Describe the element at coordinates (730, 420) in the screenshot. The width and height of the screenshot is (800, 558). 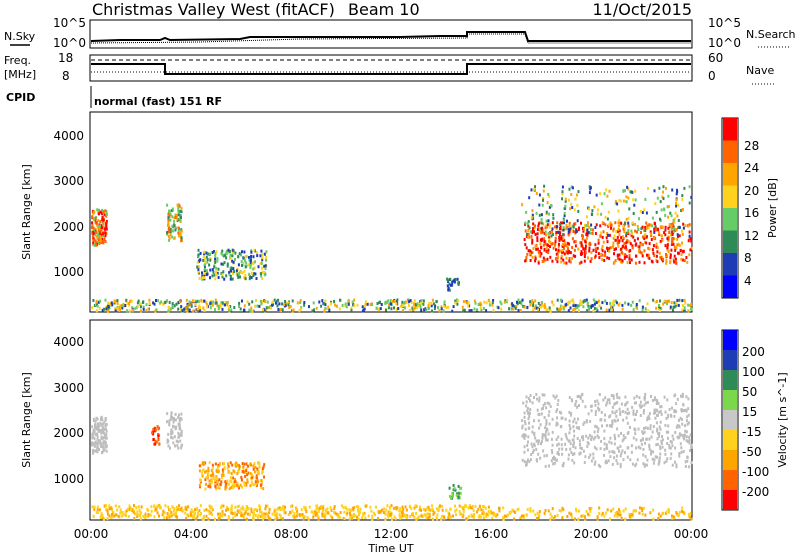
I see `velocity-colorbar-swatch` at that location.